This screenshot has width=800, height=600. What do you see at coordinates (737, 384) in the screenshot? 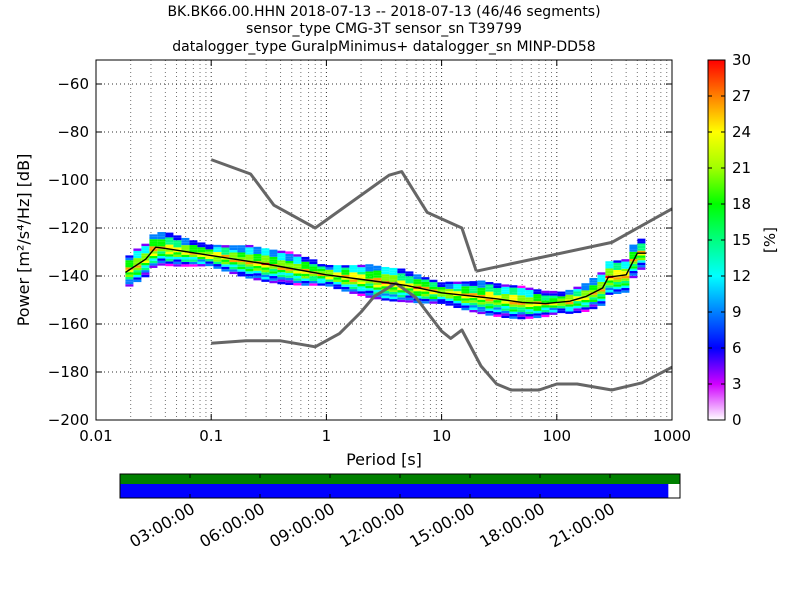
I see `colorbar-tick-label: 3` at bounding box center [737, 384].